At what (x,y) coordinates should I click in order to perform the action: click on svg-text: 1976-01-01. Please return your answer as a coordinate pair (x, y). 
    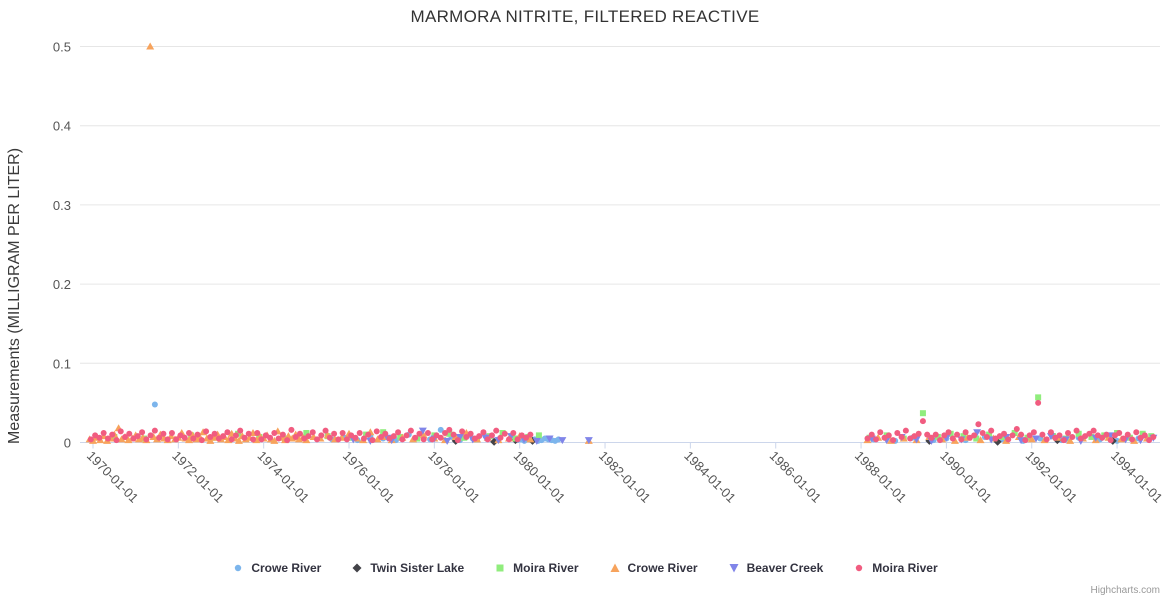
    Looking at the image, I should click on (369, 477).